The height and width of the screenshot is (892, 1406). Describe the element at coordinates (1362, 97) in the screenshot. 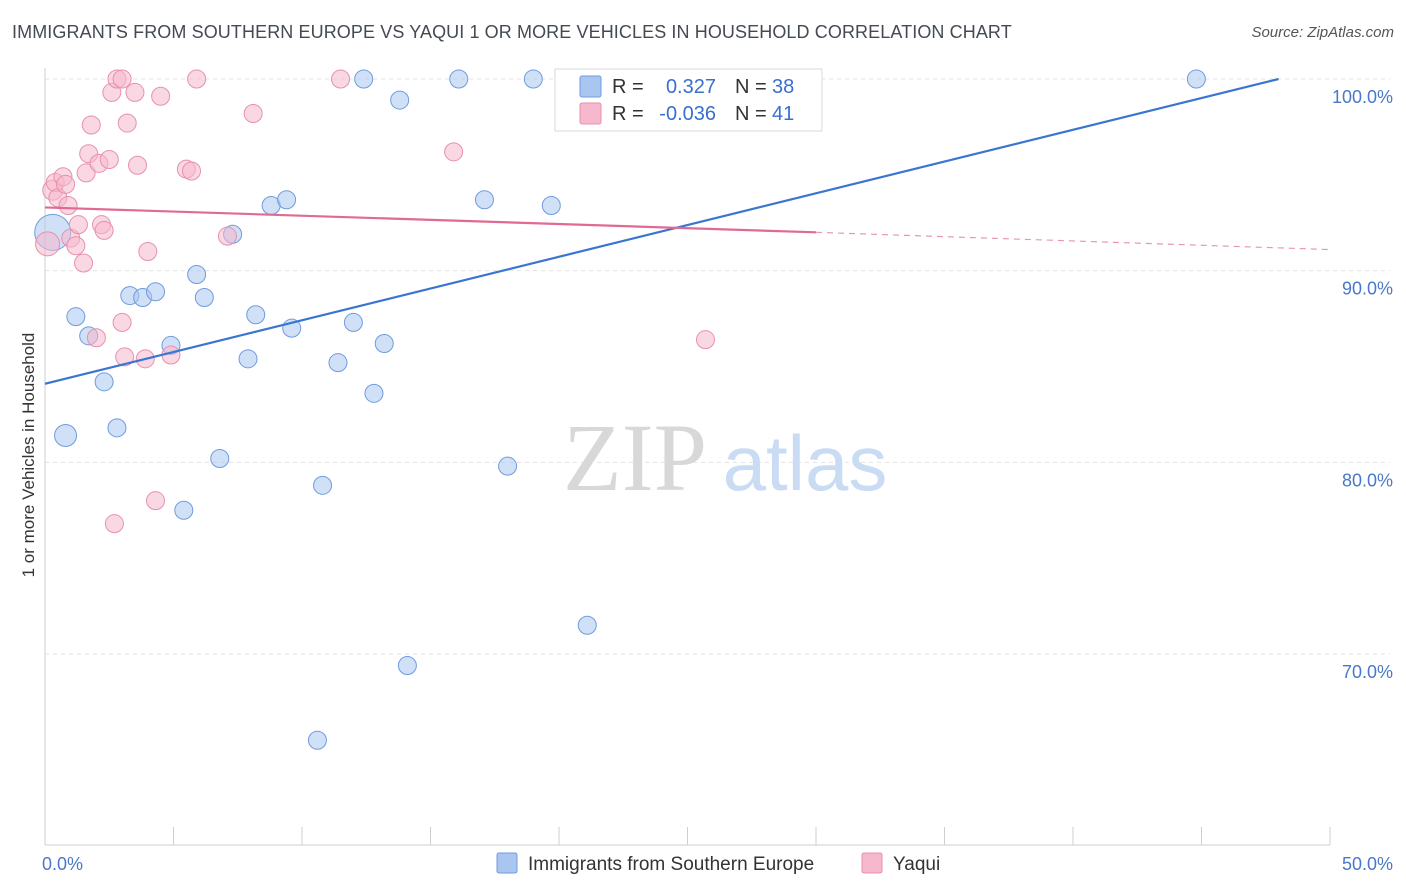

I see `y-tick-label: 100.0%` at that location.